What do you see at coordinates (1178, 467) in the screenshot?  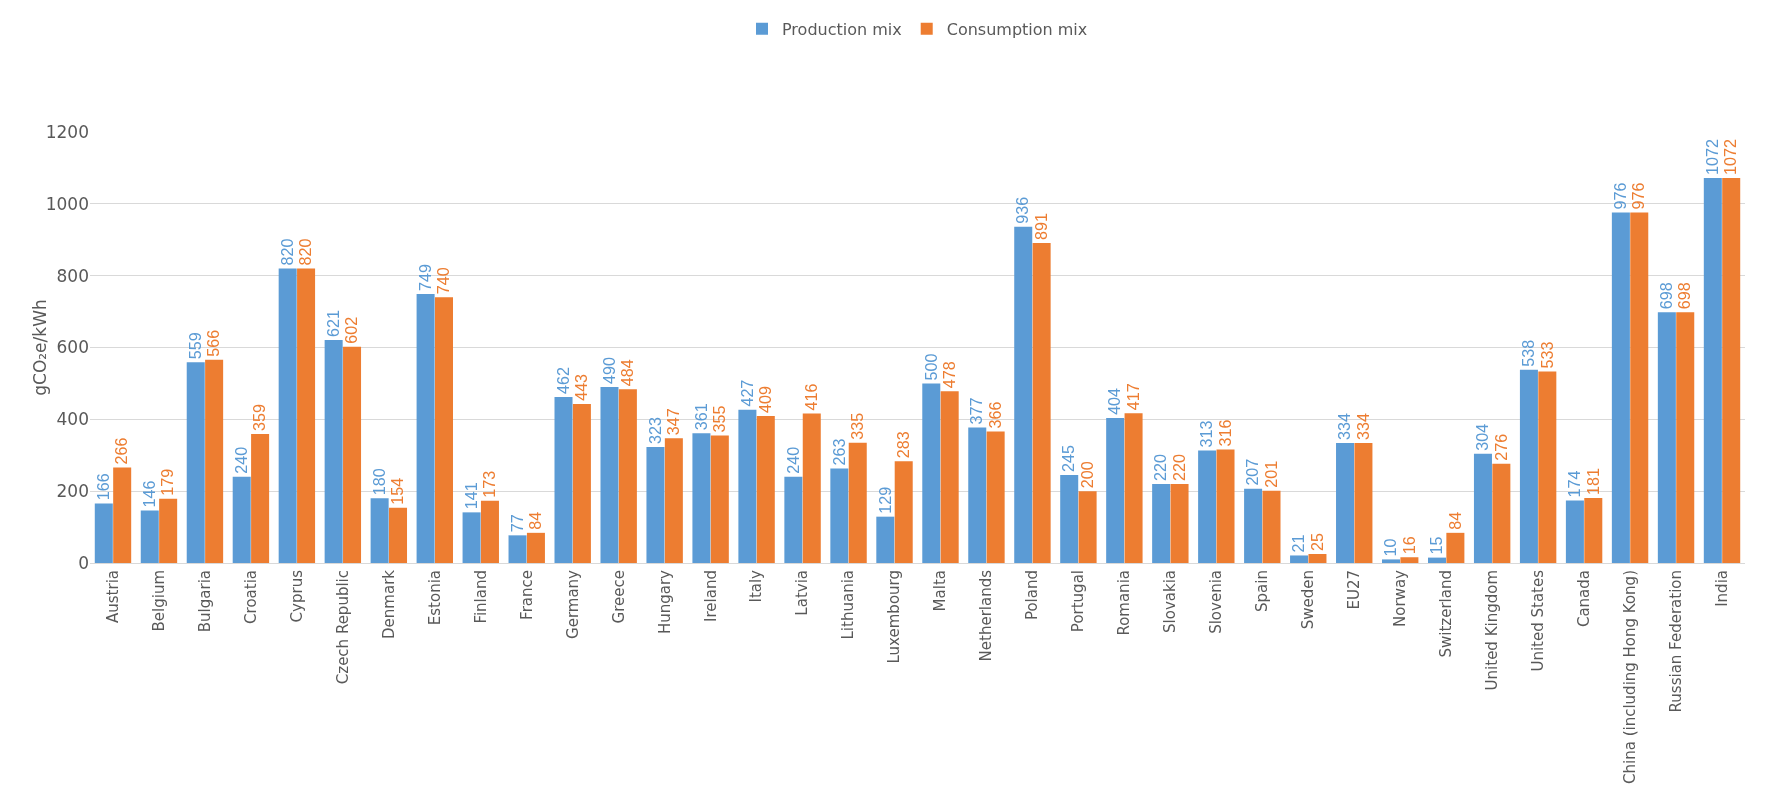 I see `data-label: 220` at bounding box center [1178, 467].